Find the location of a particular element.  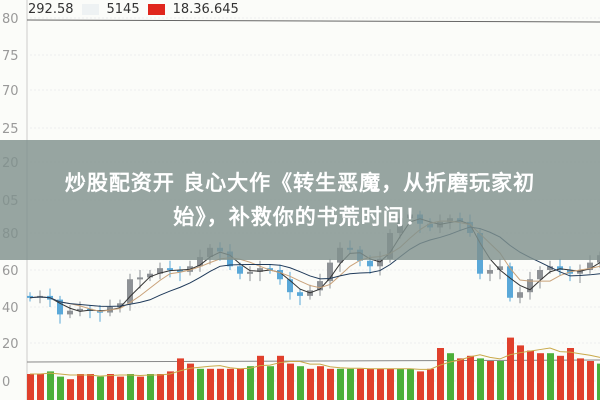

volume-ma-line is located at coordinates (315, 362).